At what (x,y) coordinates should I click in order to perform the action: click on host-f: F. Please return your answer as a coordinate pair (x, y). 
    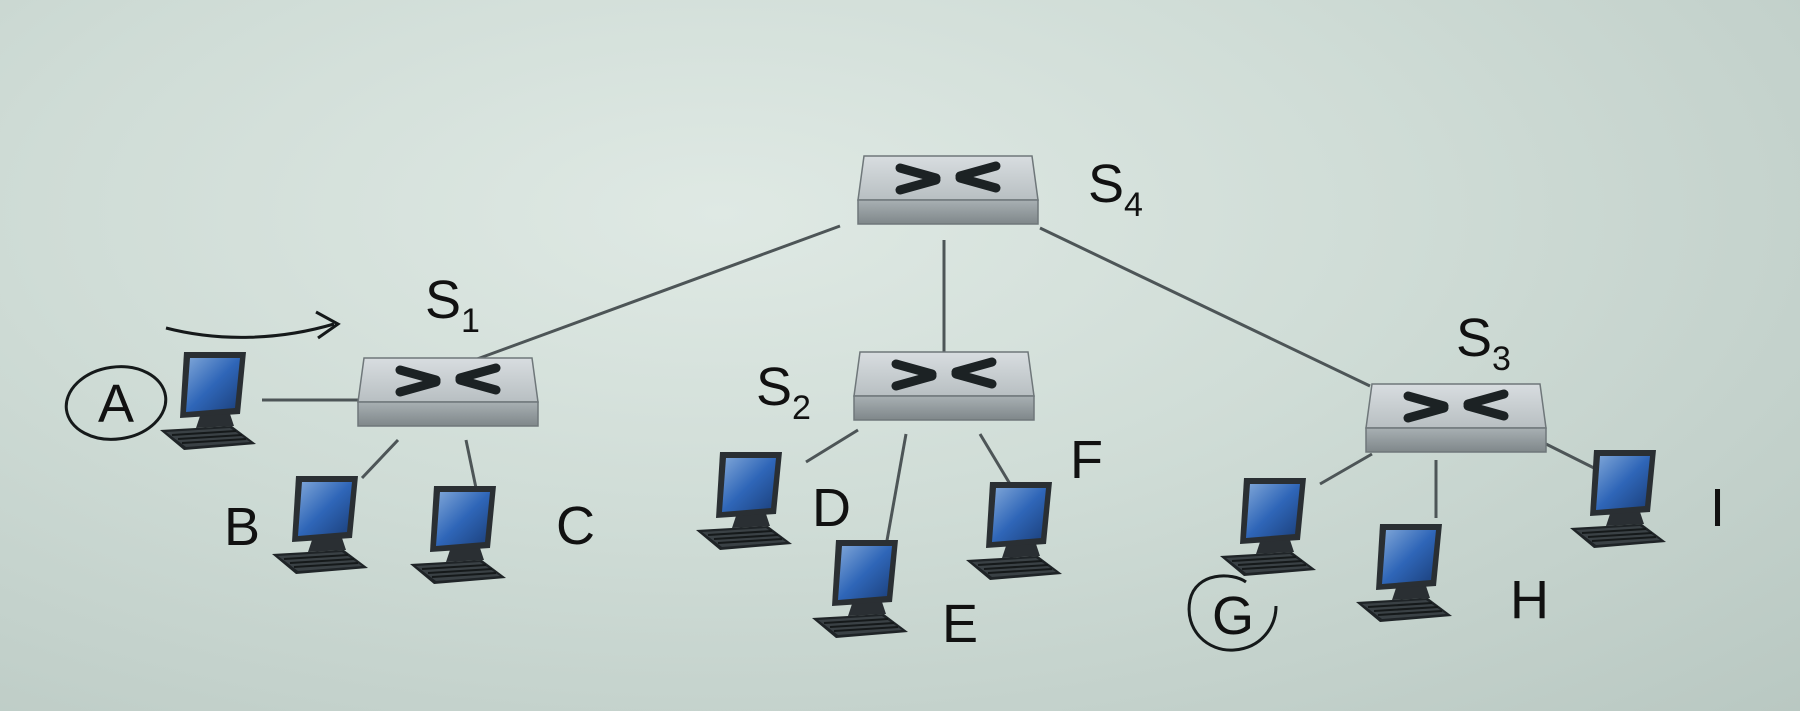
    Looking at the image, I should click on (1034, 505).